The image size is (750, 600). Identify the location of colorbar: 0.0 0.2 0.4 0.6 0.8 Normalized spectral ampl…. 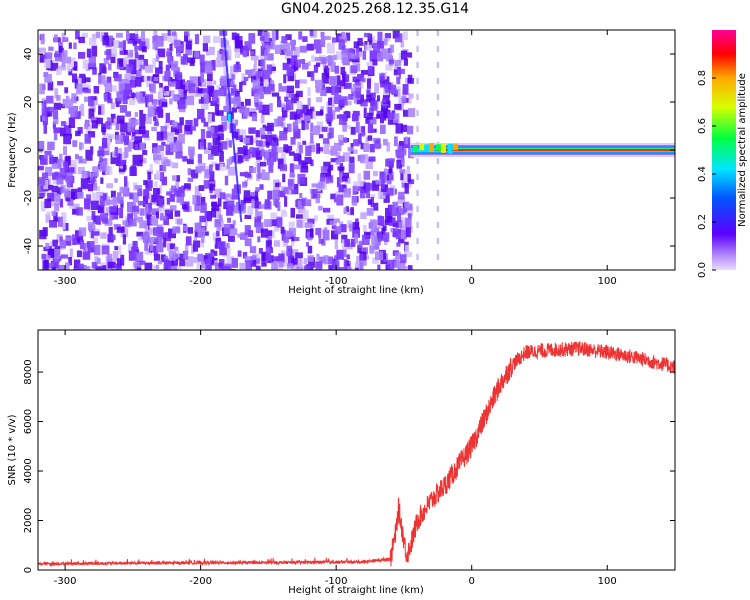
(722, 154).